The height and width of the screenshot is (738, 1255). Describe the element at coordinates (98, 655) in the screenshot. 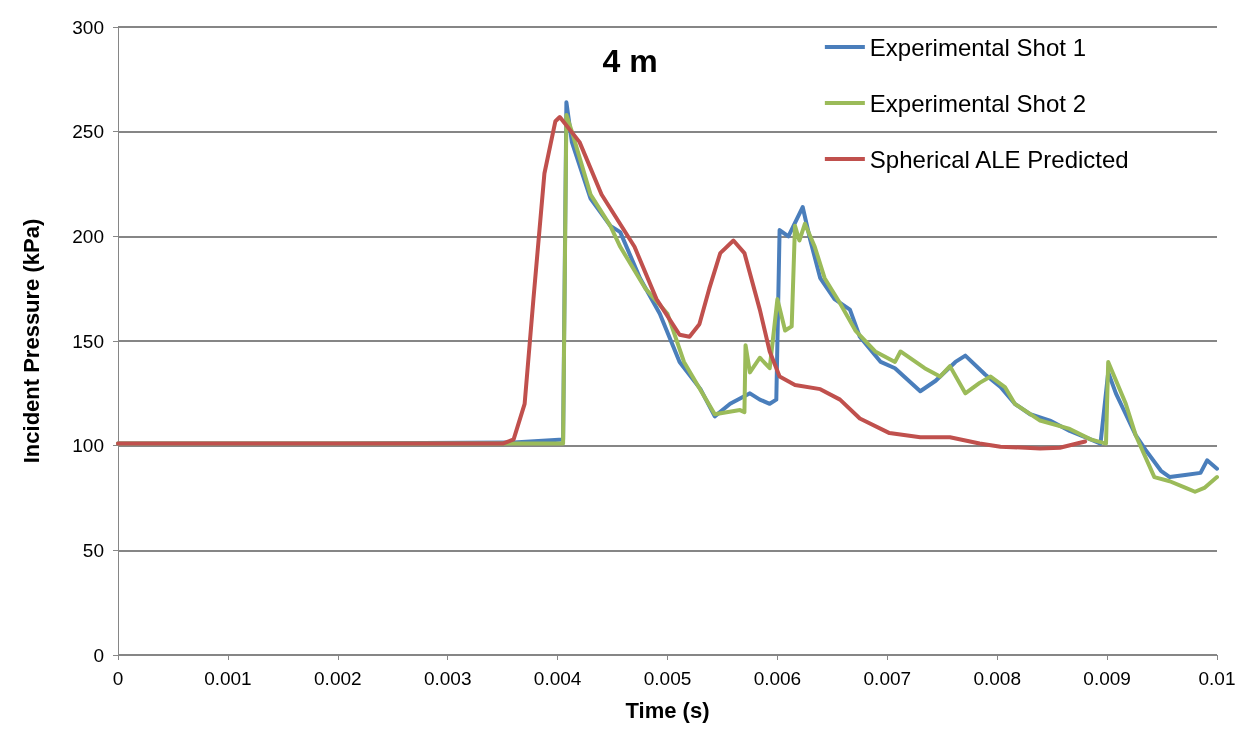

I see `y-tick-label: 0` at that location.